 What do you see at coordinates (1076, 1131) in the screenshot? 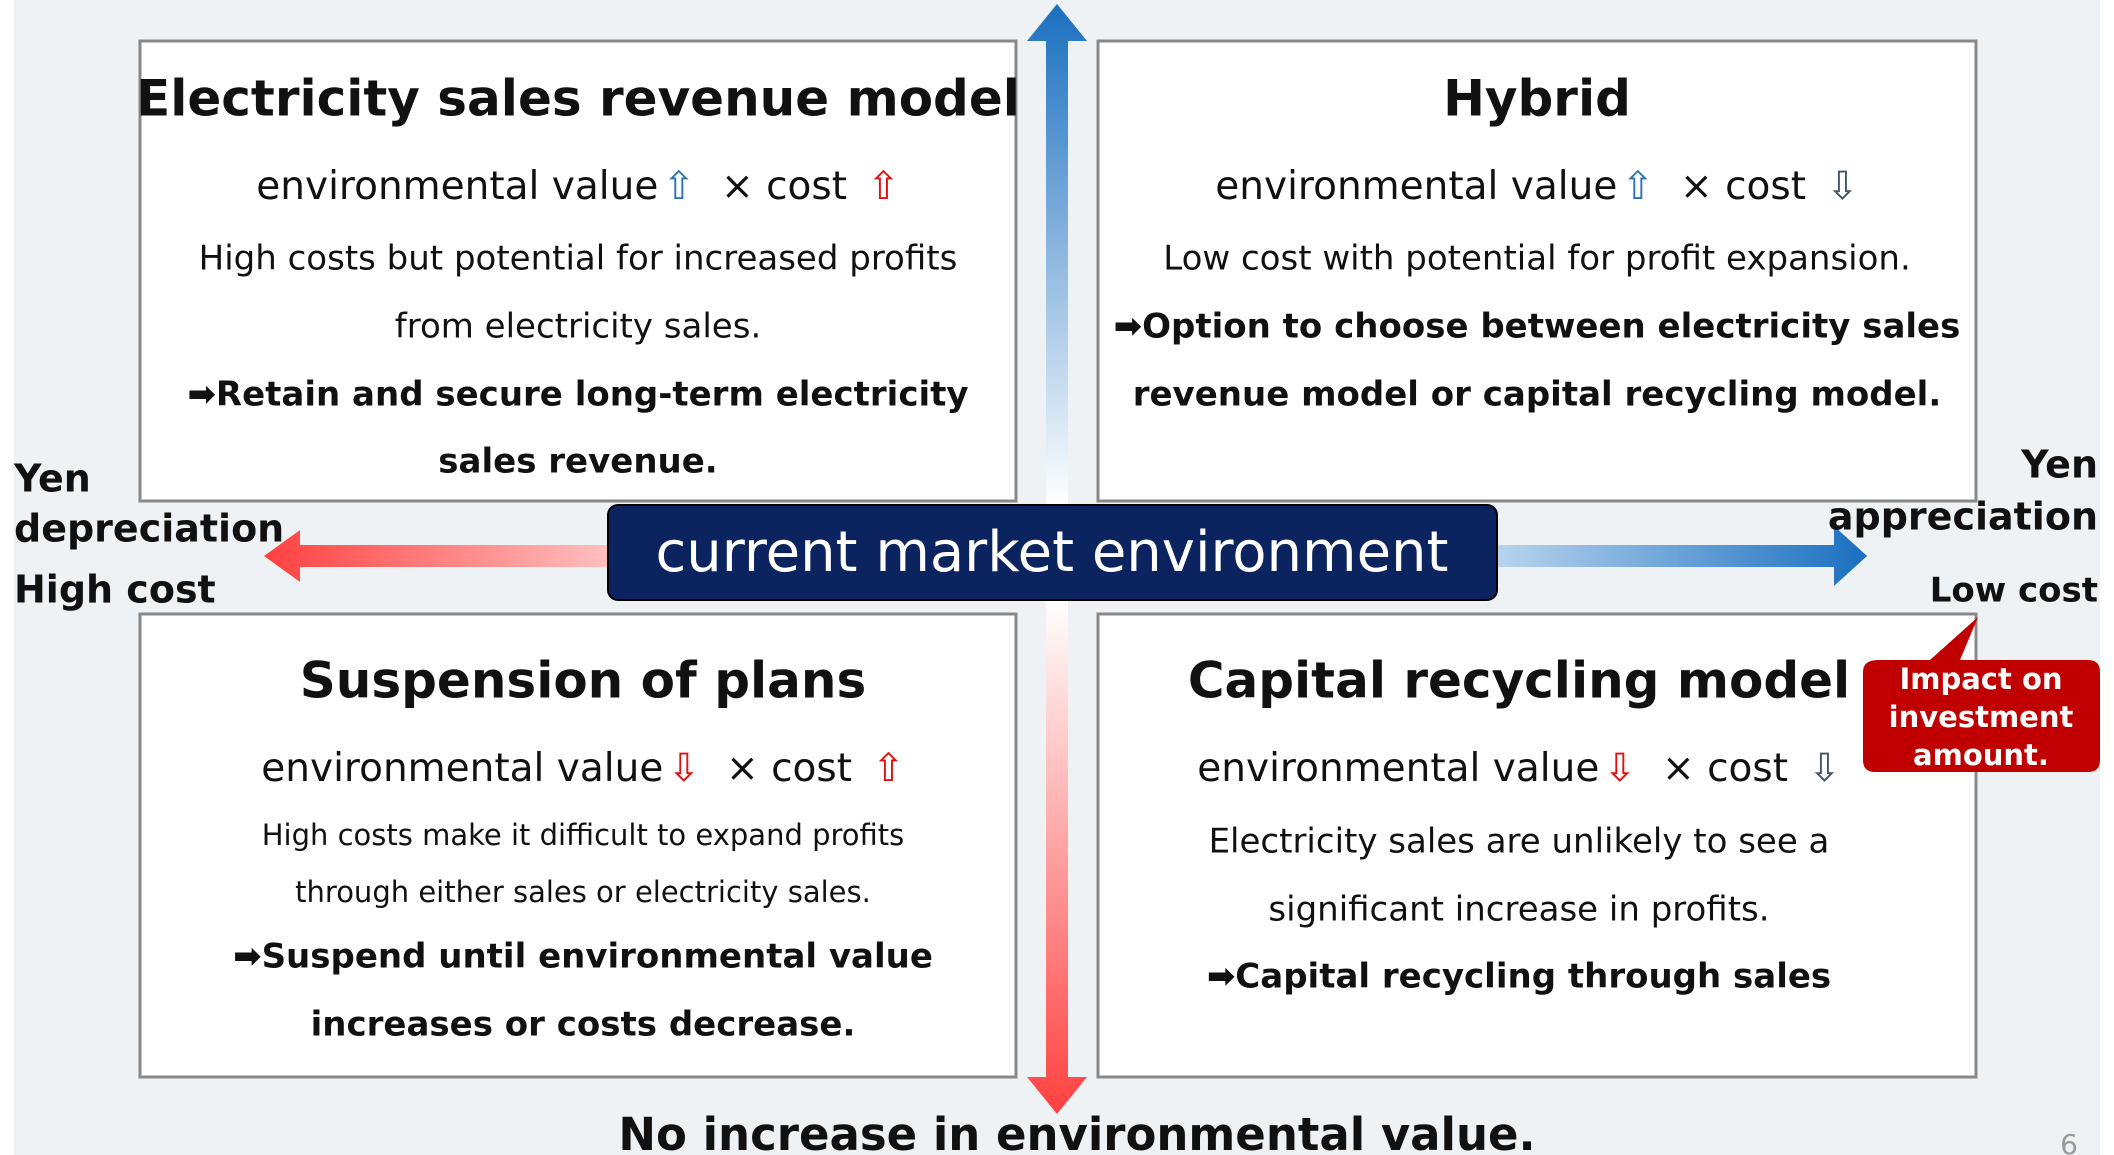
I see `bottom-axis-label: No increase in environmental value.` at bounding box center [1076, 1131].